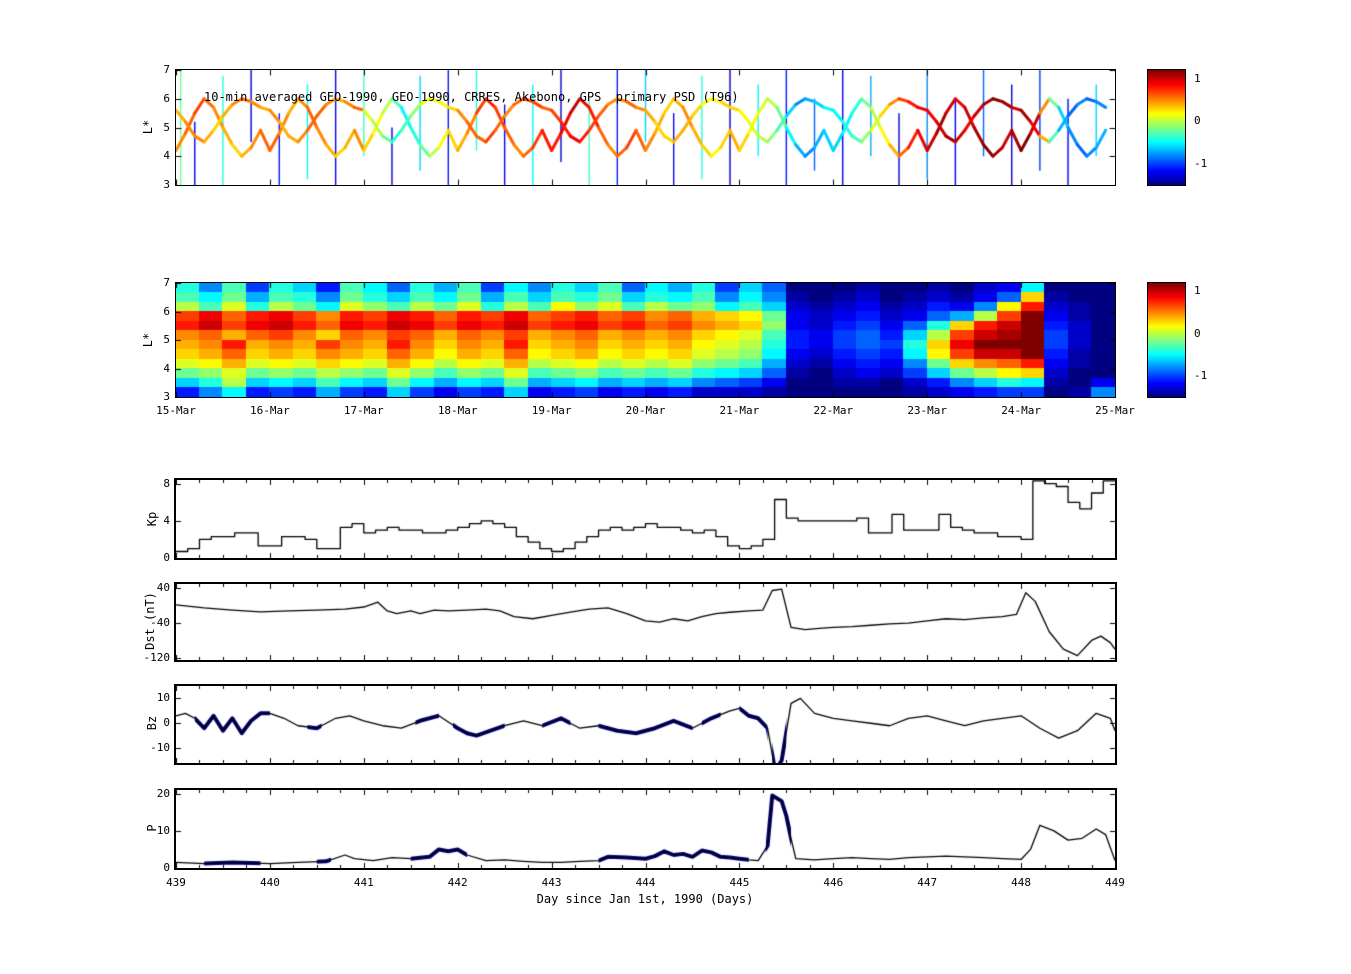  What do you see at coordinates (1115, 410) in the screenshot?
I see `tick-label: 25-Mar` at bounding box center [1115, 410].